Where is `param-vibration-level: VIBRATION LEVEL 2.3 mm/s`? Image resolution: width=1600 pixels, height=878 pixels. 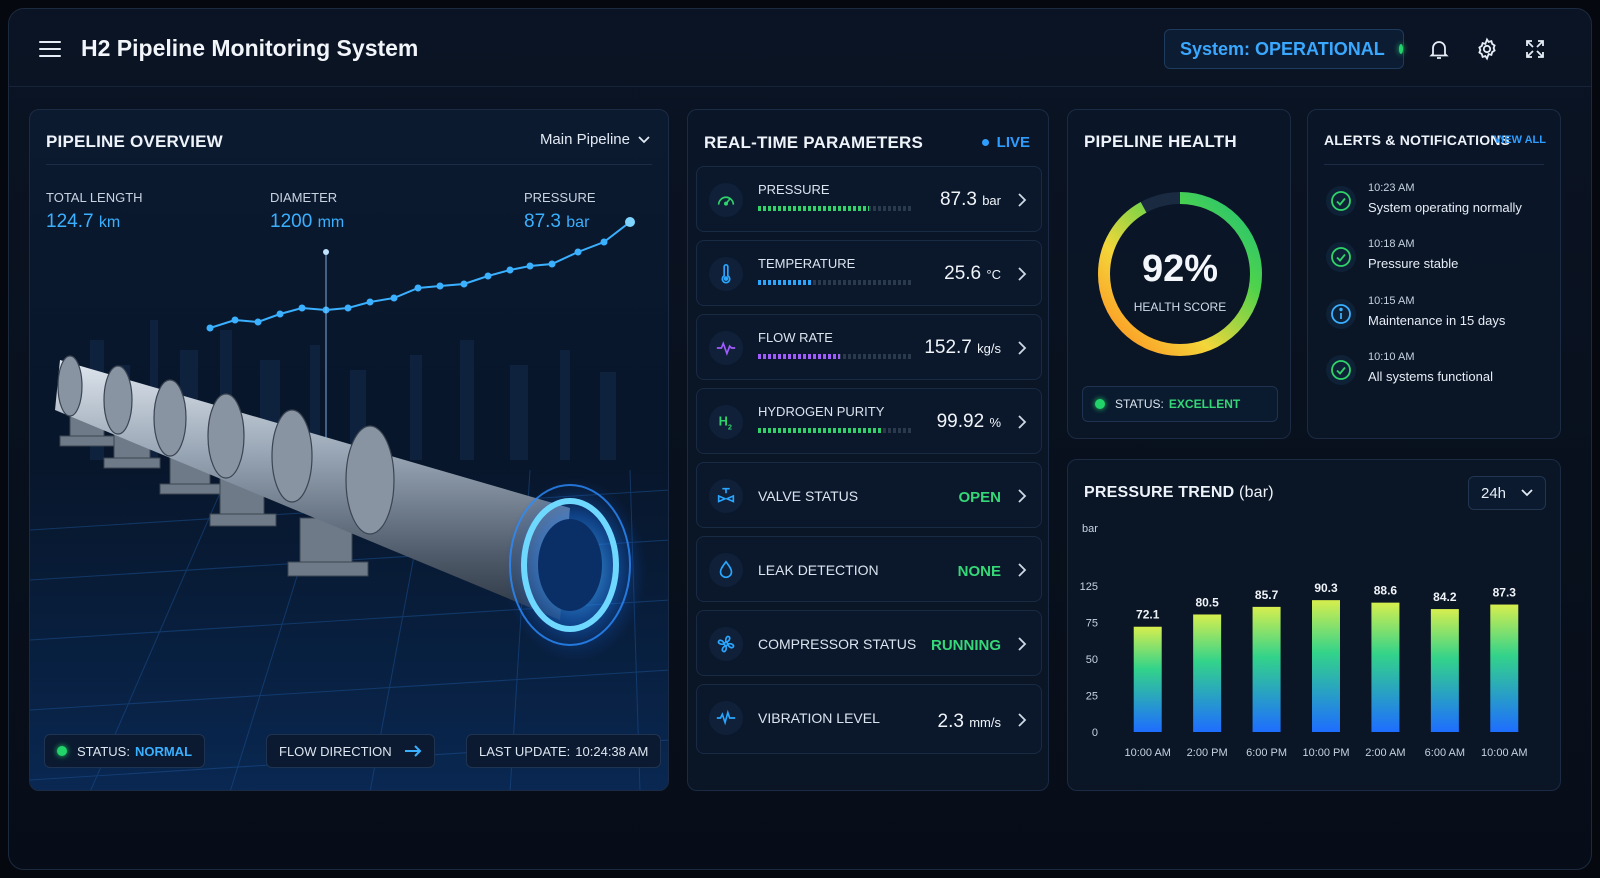
param-vibration-level: VIBRATION LEVEL 2.3 mm/s is located at coordinates (869, 719).